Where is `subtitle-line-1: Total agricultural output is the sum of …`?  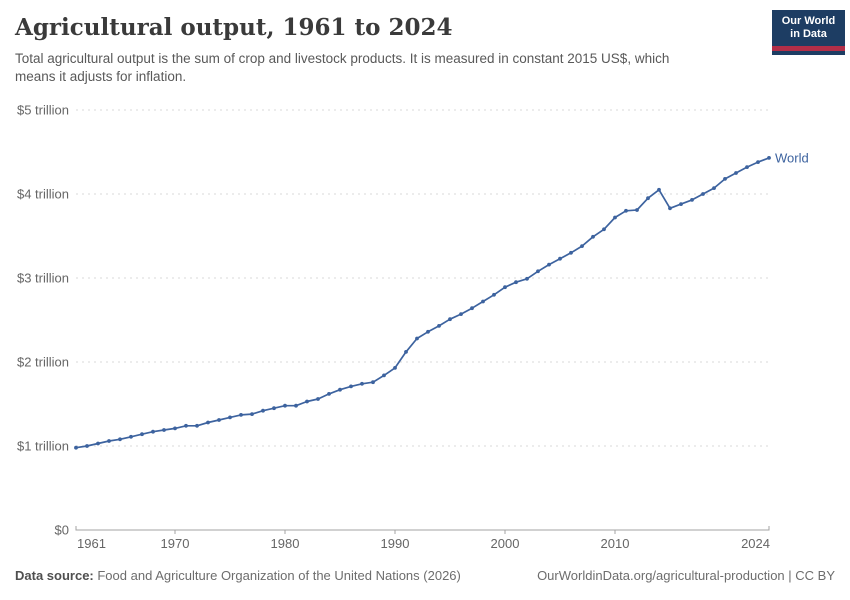
subtitle-line-1: Total agricultural output is the sum of … is located at coordinates (342, 58).